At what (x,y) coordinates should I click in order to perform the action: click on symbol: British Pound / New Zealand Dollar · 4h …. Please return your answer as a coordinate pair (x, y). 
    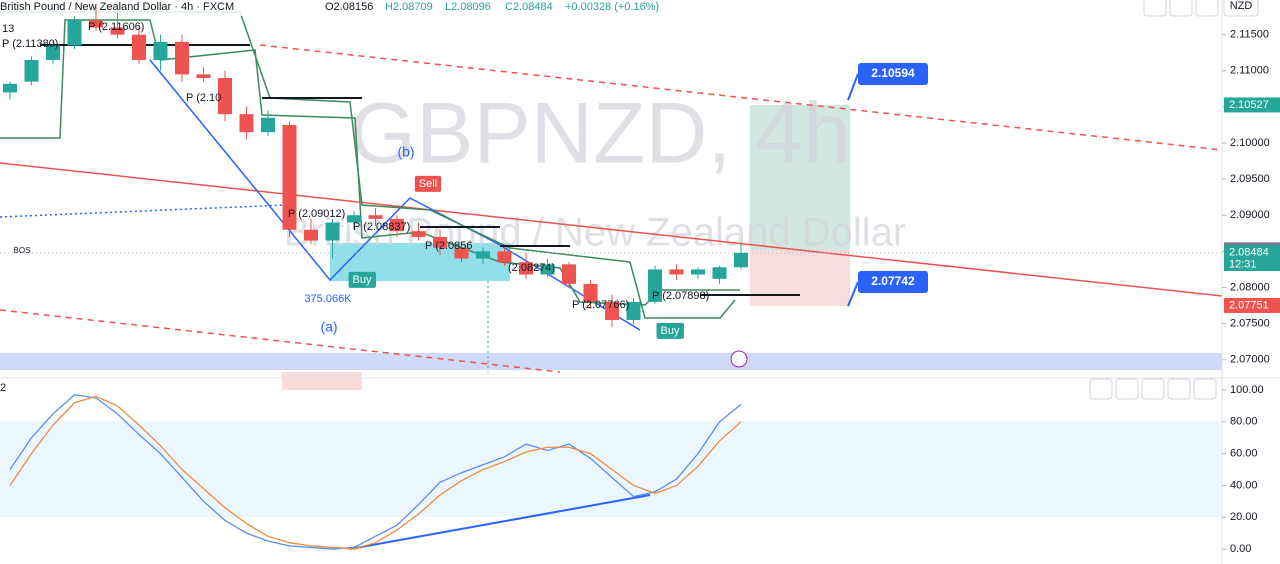
    Looking at the image, I should click on (117, 7).